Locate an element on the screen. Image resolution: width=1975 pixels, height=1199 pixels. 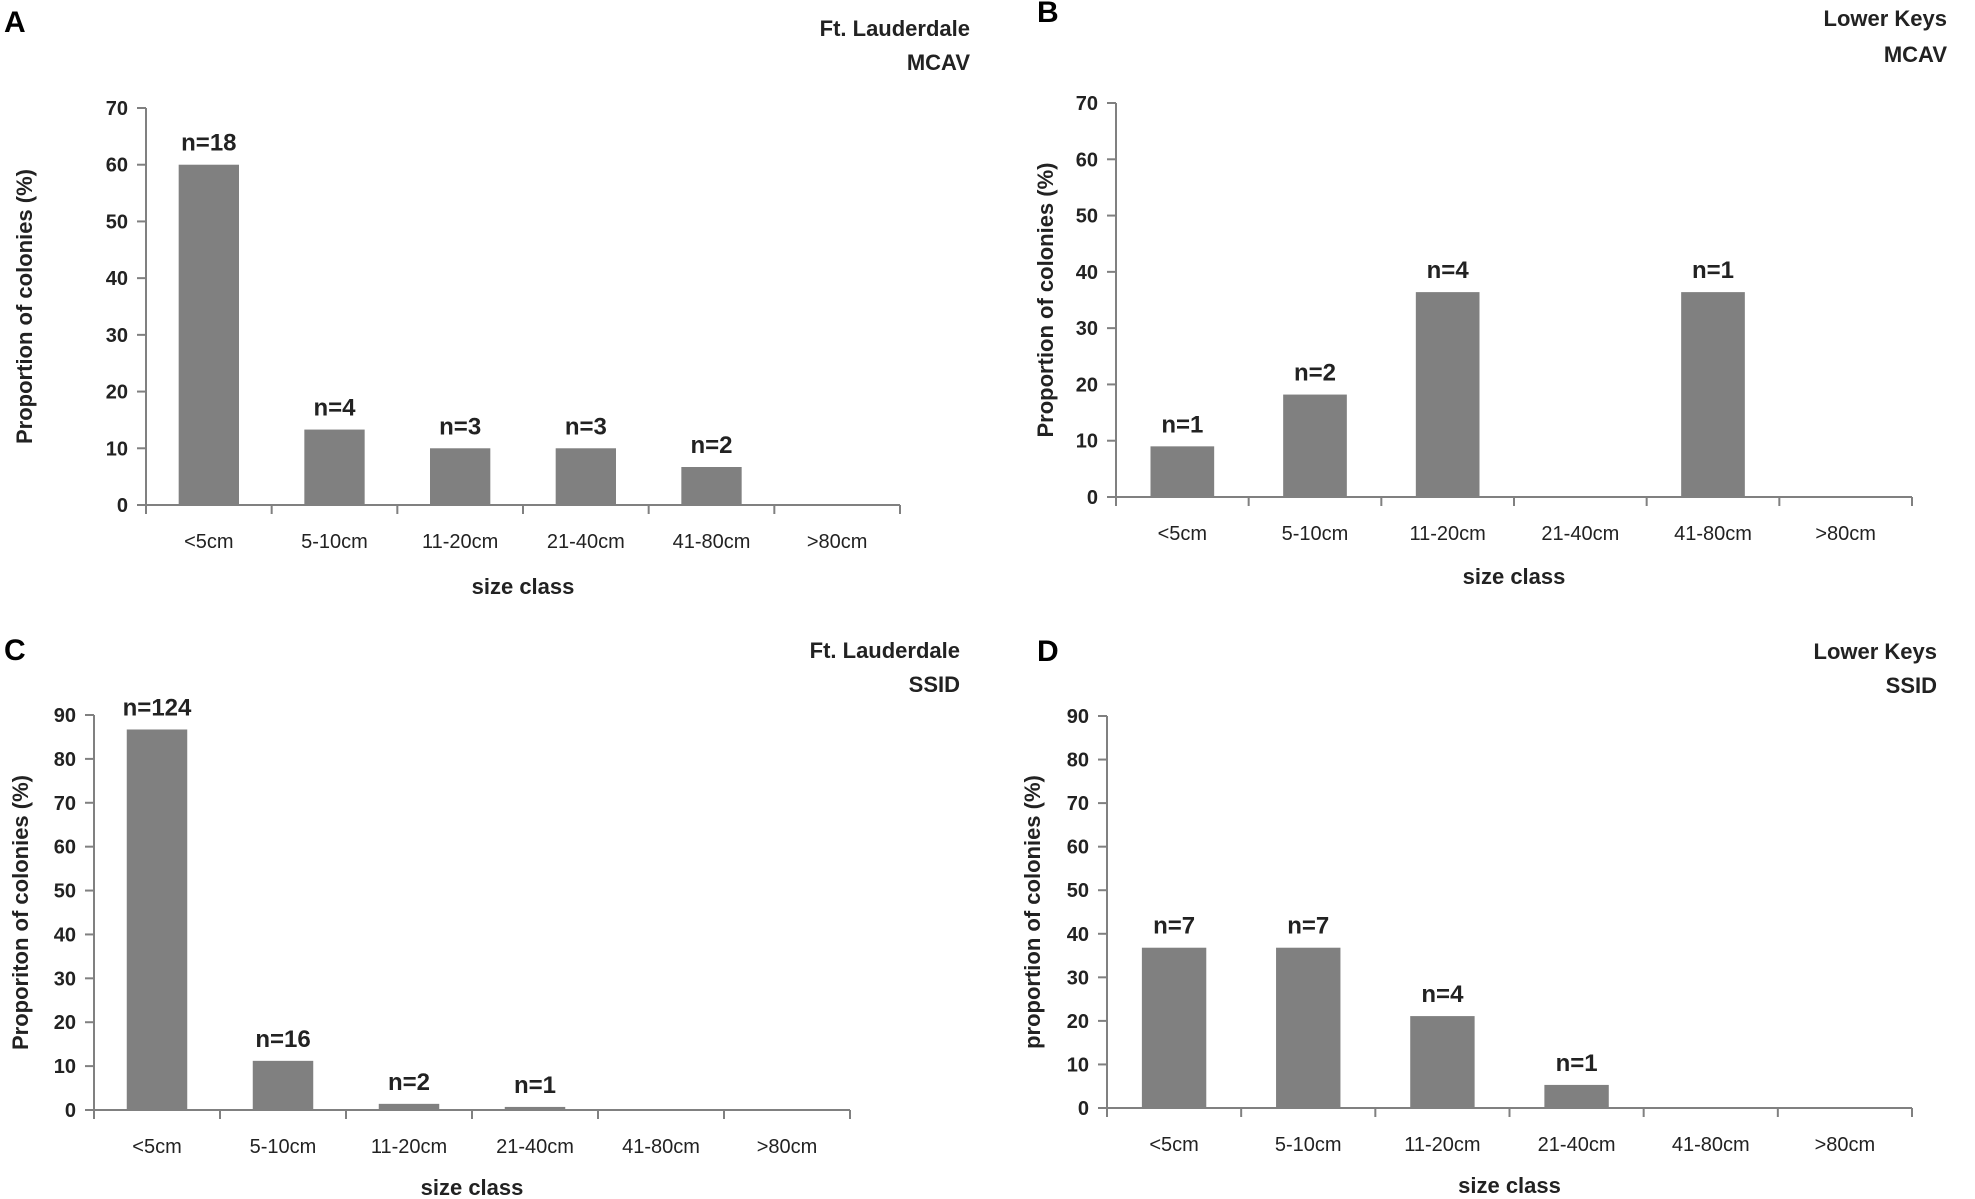
panel-d-ytick-label: 20 is located at coordinates (1078, 1022).